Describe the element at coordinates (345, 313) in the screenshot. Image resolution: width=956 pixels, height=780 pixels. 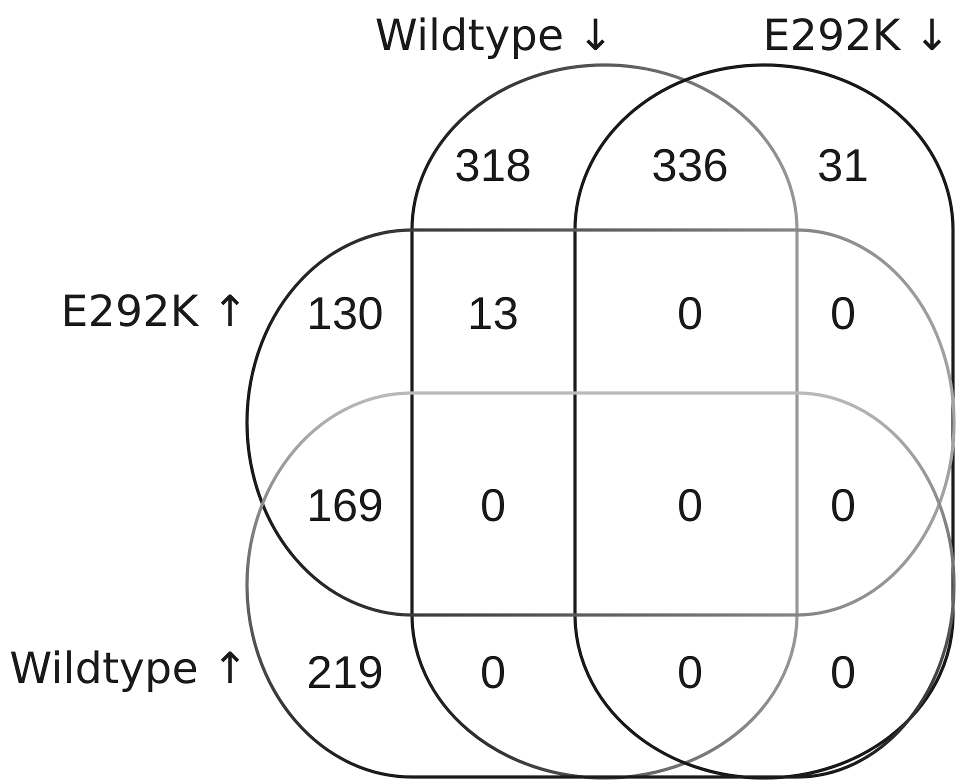
I see `data-label: 130` at that location.